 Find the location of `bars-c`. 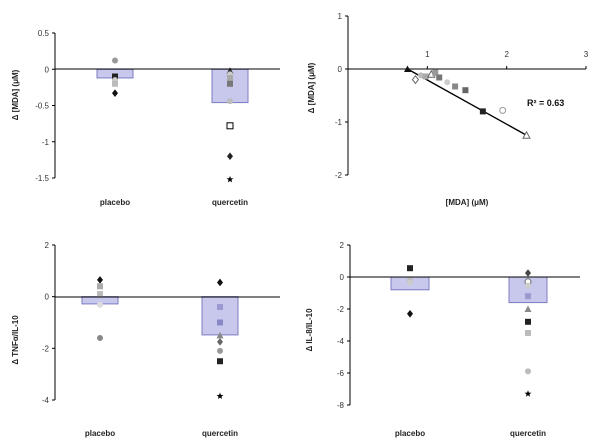

bars-c is located at coordinates (160, 316).